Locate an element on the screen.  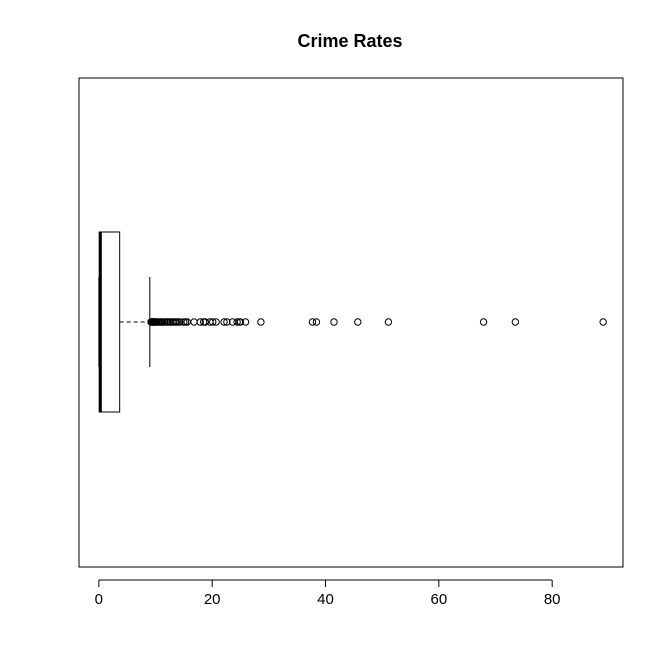
x-tick-label-2: 40 is located at coordinates (325, 599).